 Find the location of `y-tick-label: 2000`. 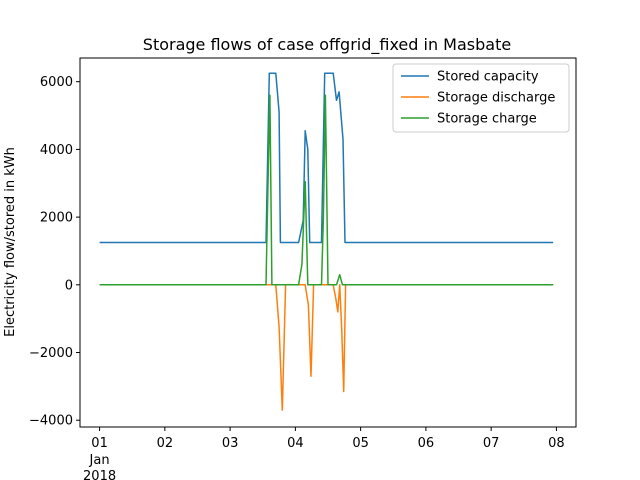

y-tick-label: 2000 is located at coordinates (56, 218).